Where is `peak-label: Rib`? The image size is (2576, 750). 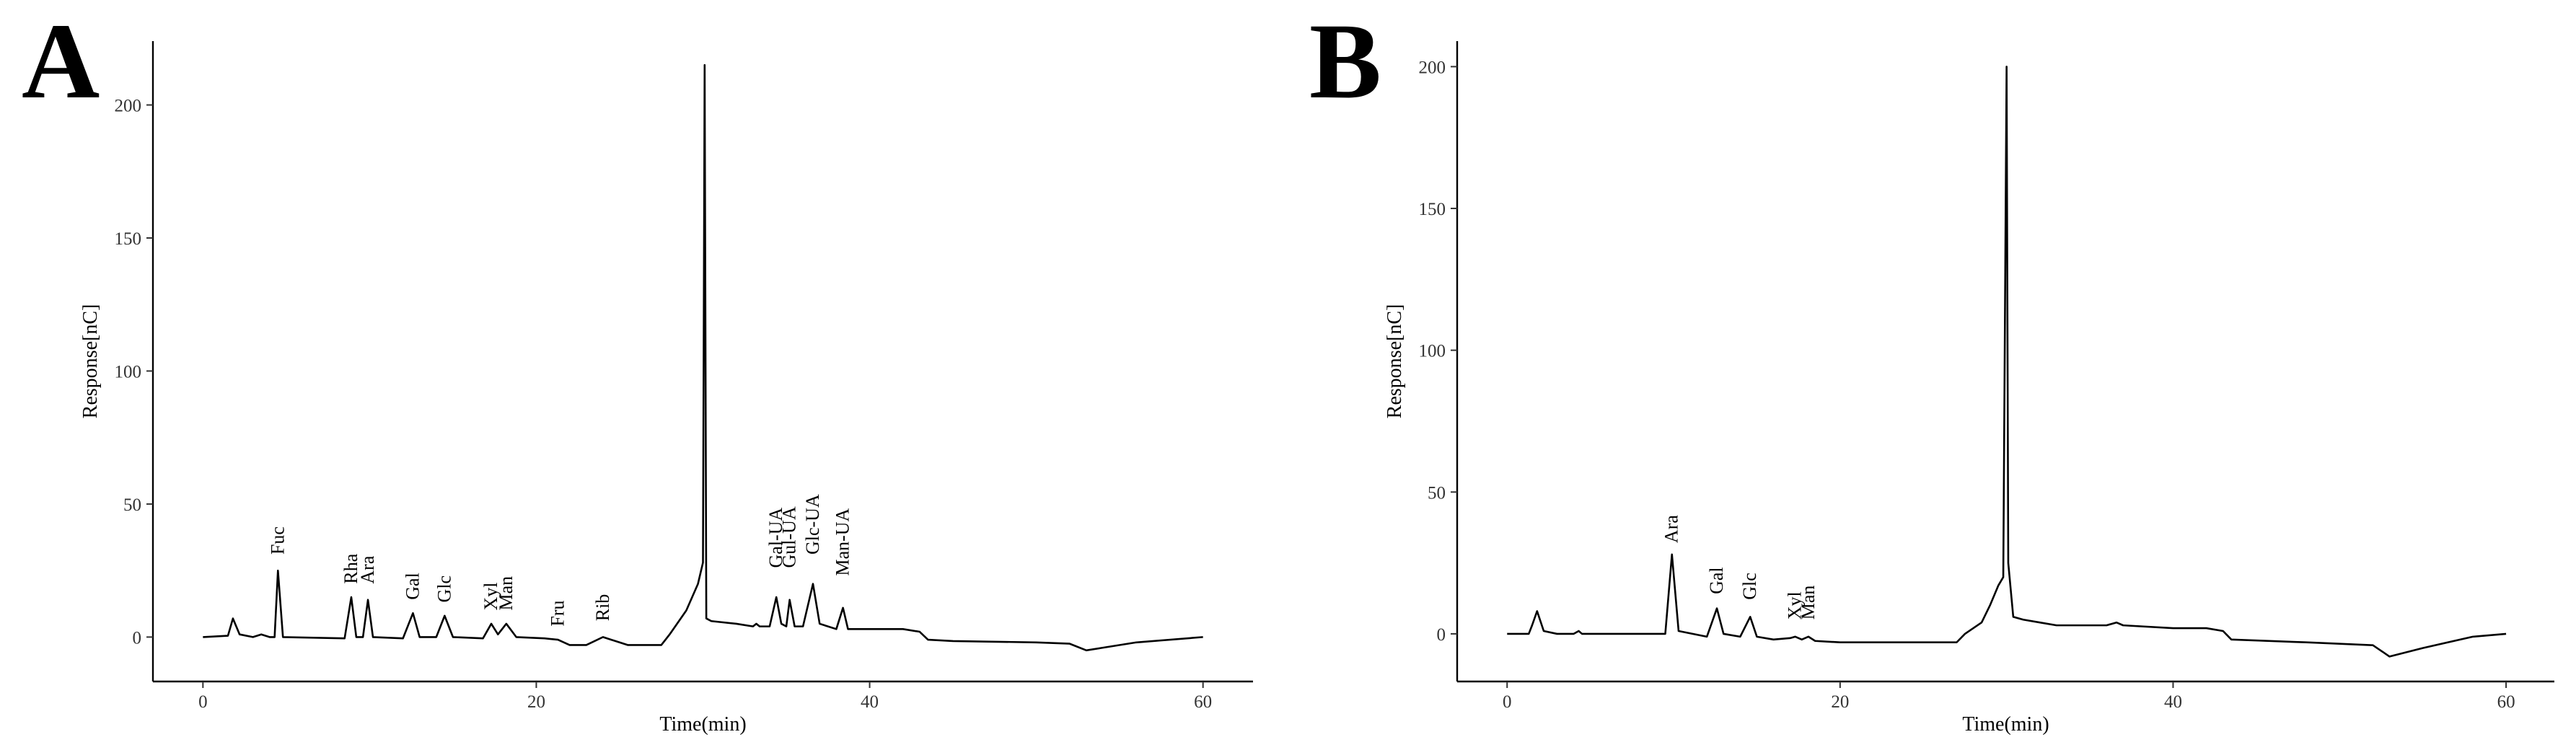
peak-label: Rib is located at coordinates (602, 608).